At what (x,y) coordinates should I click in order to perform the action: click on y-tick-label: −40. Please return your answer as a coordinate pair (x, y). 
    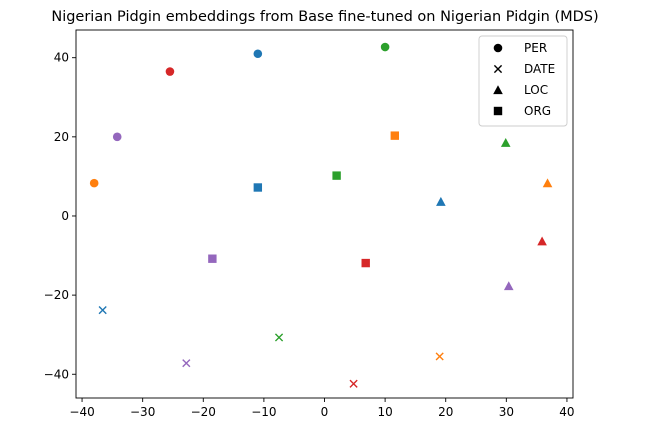
    Looking at the image, I should click on (56, 374).